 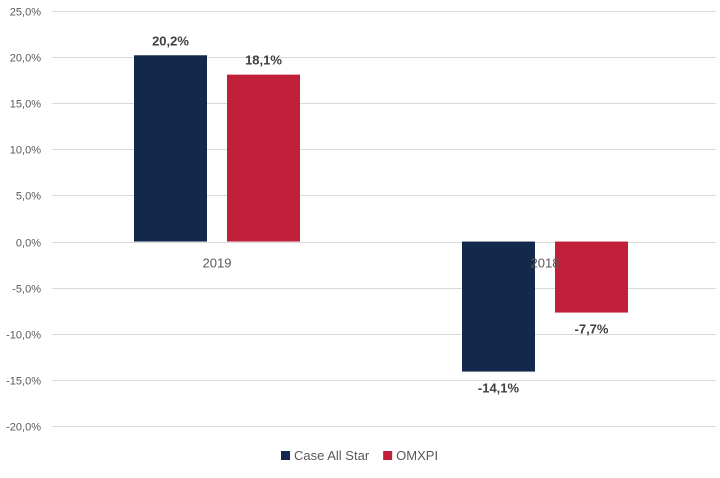 What do you see at coordinates (28, 197) in the screenshot?
I see `y-tick-label: 5,0%` at bounding box center [28, 197].